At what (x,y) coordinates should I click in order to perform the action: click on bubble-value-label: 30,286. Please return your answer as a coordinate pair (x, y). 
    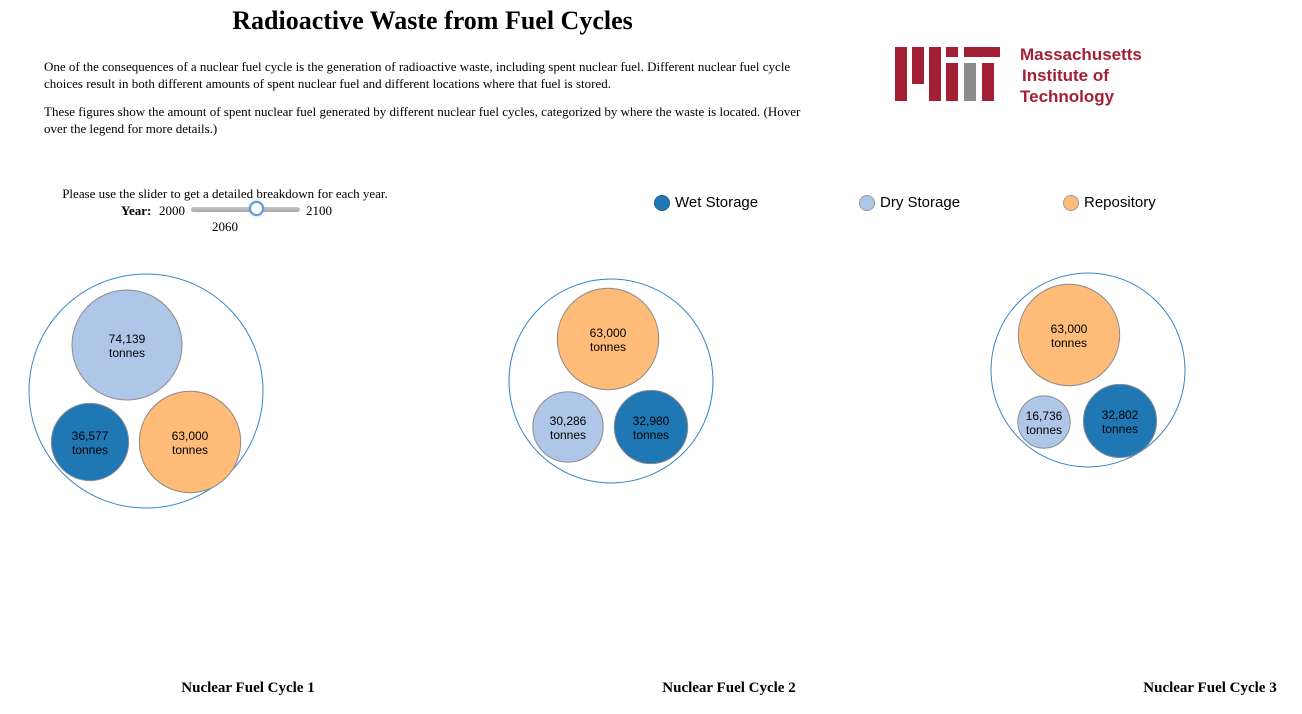
    Looking at the image, I should click on (568, 421).